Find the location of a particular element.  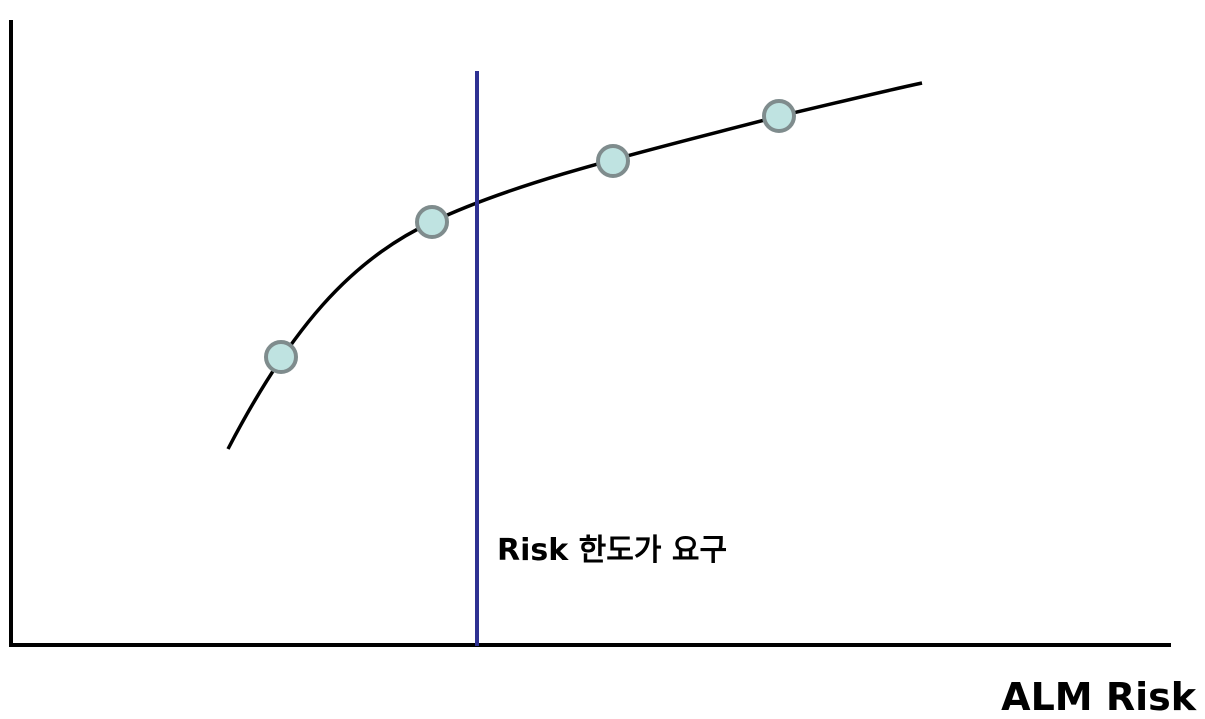

risk-limit-label: Risk 한도가 요구 is located at coordinates (612, 550).